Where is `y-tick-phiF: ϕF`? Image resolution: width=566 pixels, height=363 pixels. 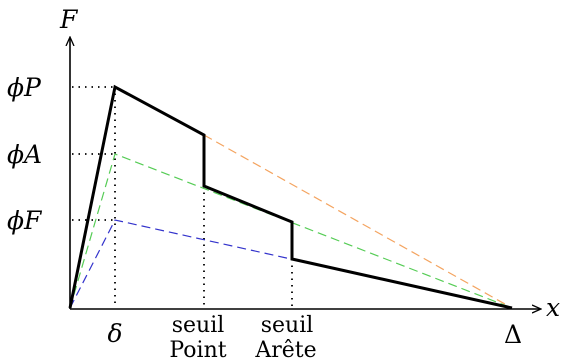
y-tick-phiF: ϕF is located at coordinates (25, 220).